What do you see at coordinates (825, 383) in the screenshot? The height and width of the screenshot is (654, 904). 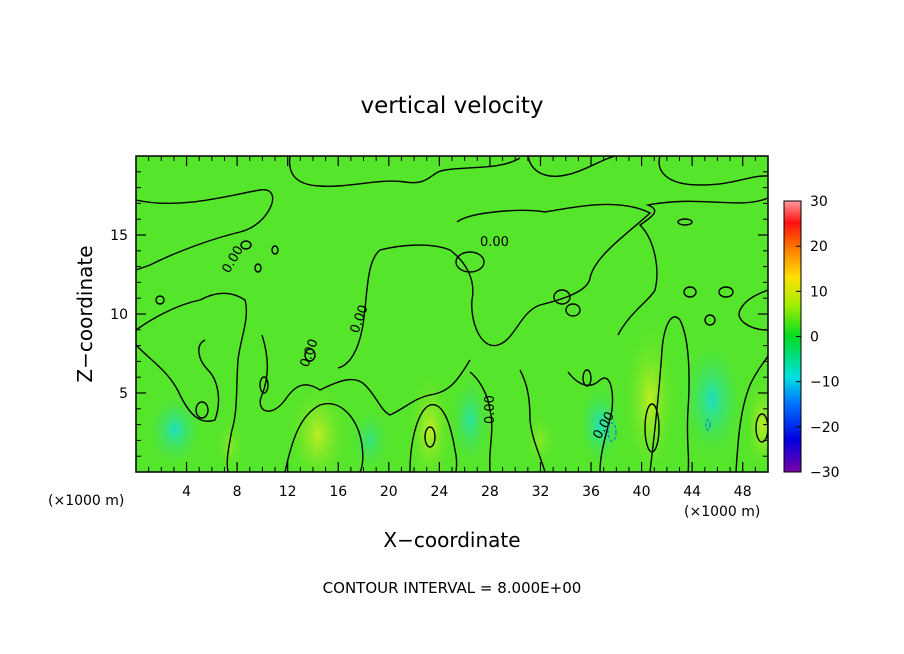 I see `colorbar-tick-label: −10` at bounding box center [825, 383].